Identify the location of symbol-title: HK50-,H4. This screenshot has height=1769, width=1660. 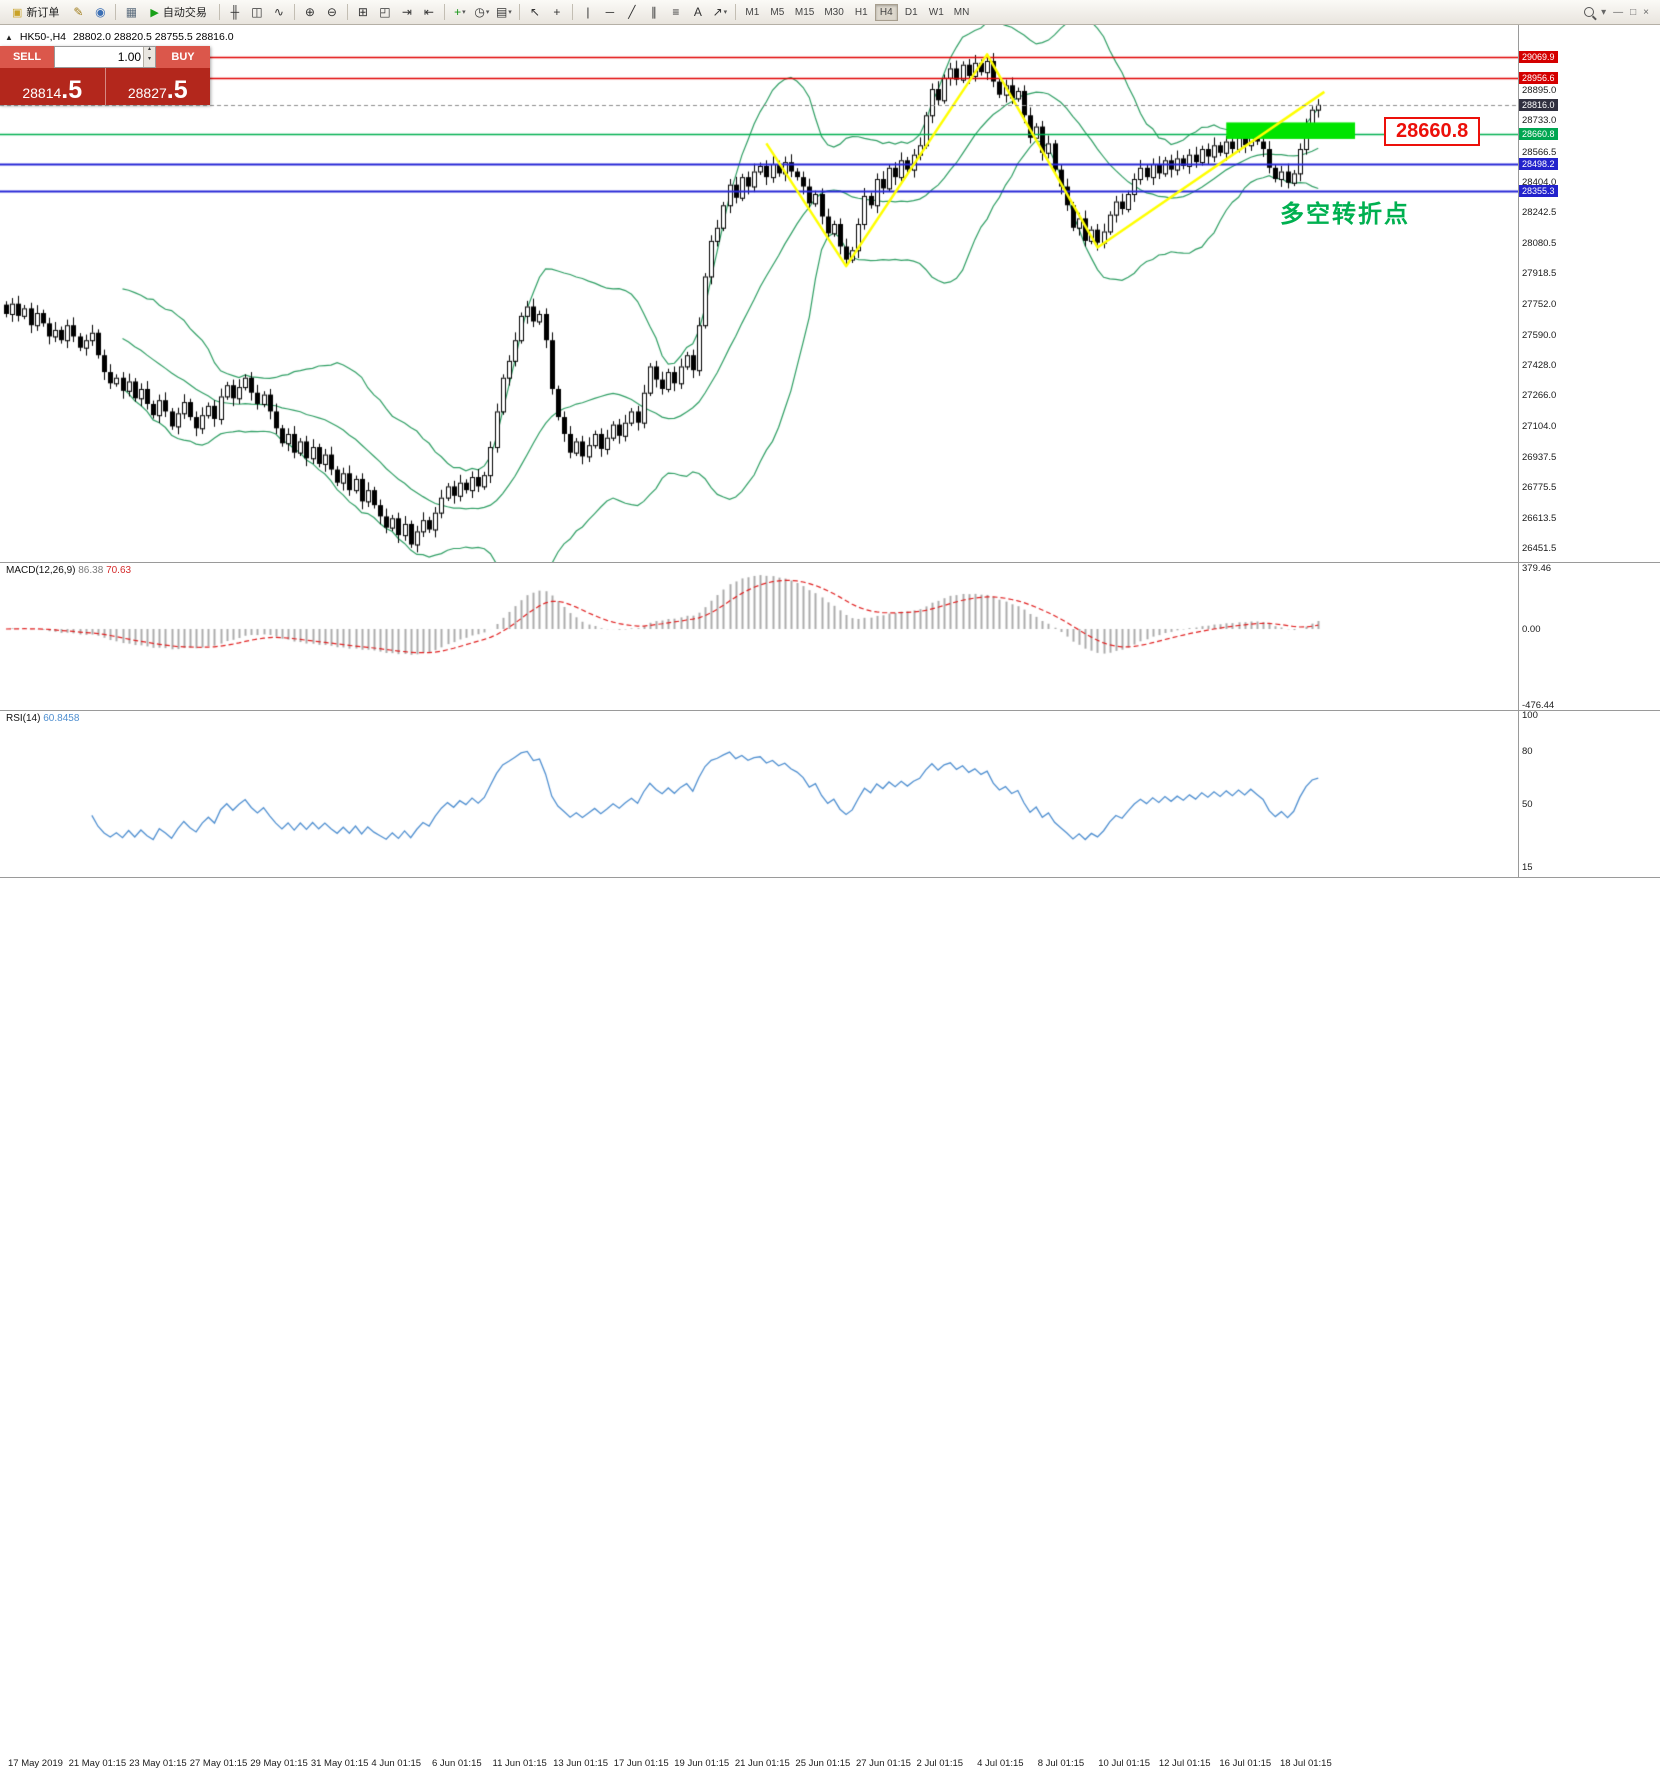
(43, 37).